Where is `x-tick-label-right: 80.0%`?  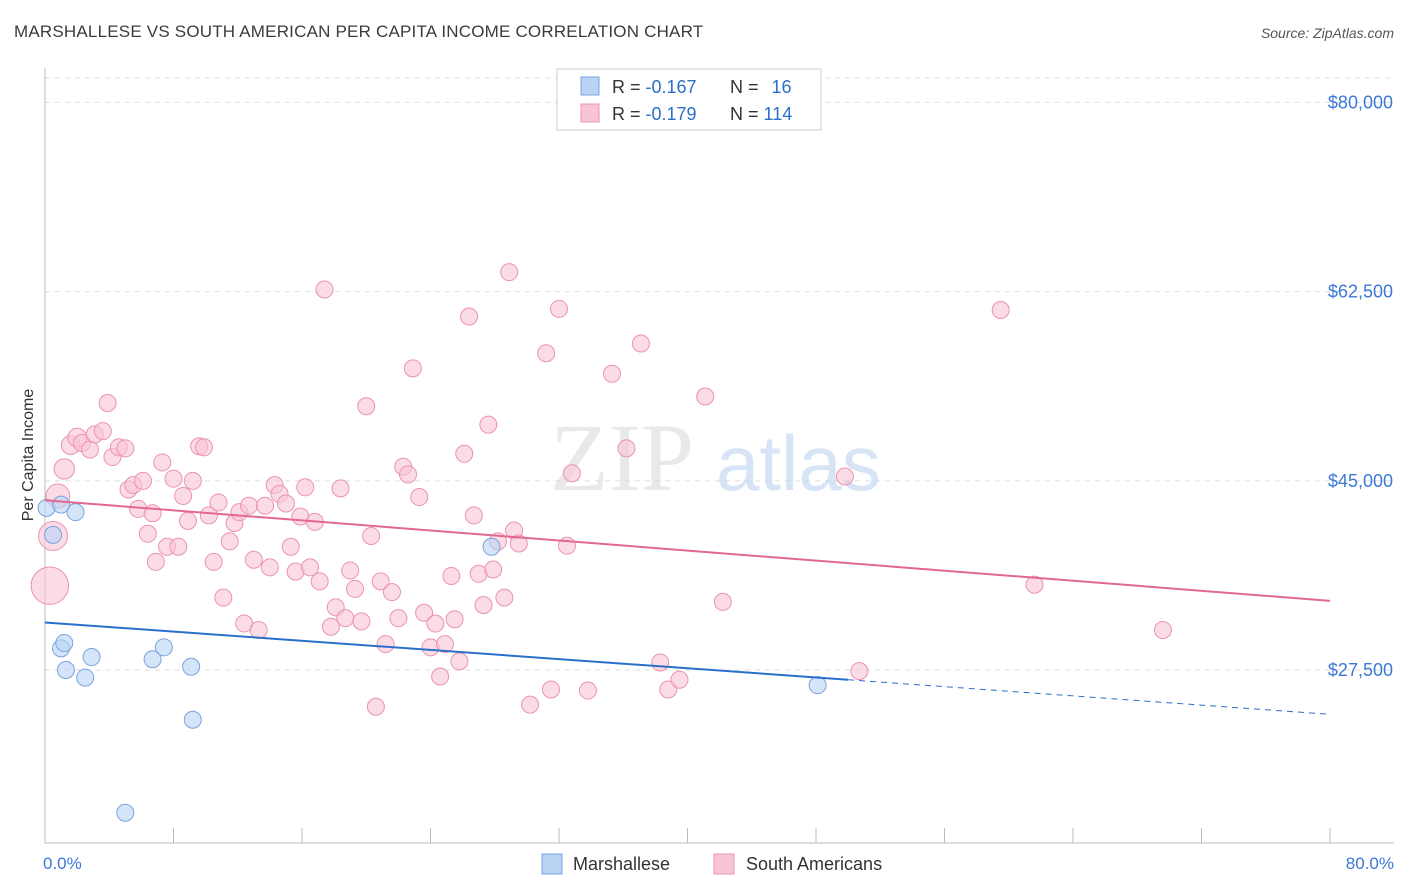
x-tick-label-right: 80.0% is located at coordinates (1370, 863).